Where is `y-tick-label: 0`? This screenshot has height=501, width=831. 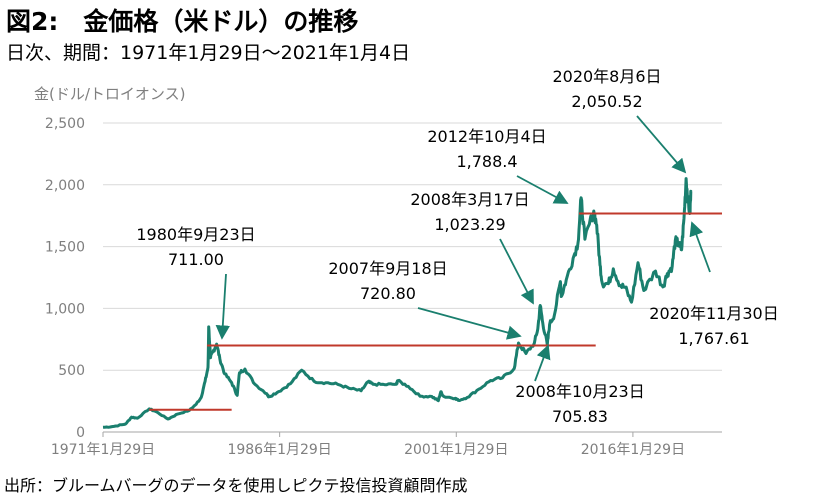
y-tick-label: 0 is located at coordinates (80, 433).